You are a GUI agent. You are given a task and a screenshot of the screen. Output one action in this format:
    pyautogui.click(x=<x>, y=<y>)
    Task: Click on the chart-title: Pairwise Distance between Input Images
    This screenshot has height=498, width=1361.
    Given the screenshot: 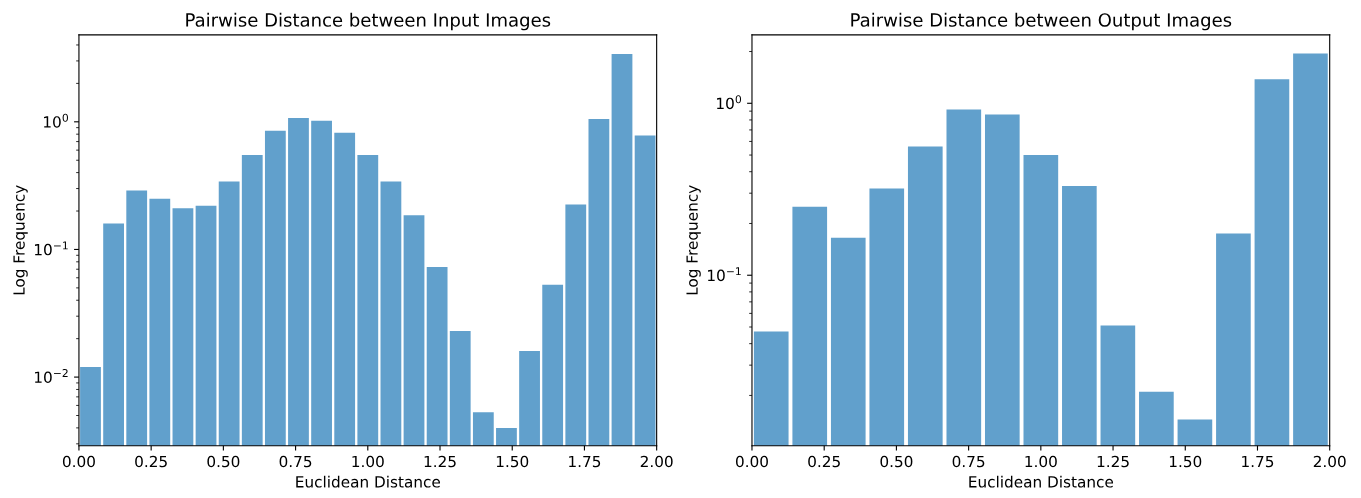 What is the action you would take?
    pyautogui.click(x=368, y=21)
    